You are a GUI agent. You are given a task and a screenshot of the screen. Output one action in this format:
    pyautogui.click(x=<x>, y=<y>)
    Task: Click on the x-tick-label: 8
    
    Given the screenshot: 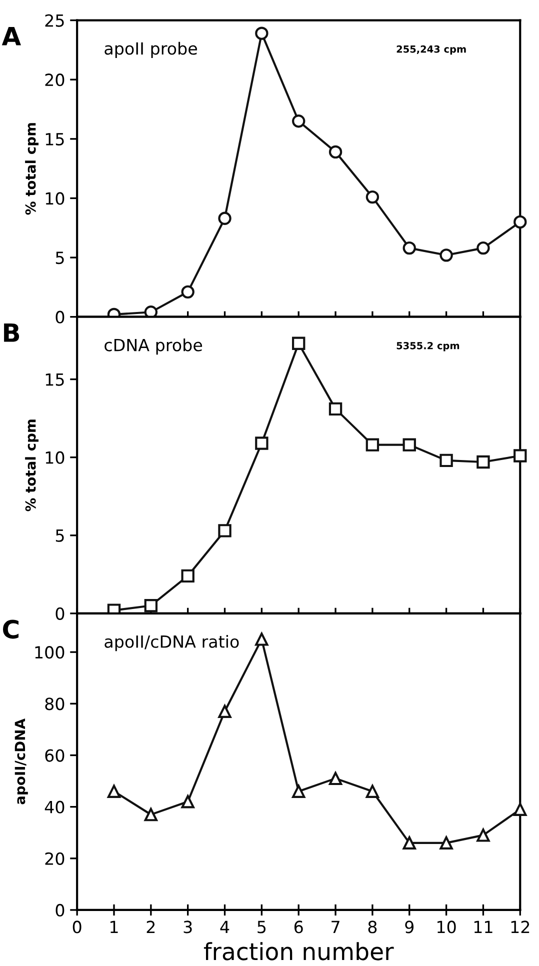 What is the action you would take?
    pyautogui.click(x=372, y=927)
    